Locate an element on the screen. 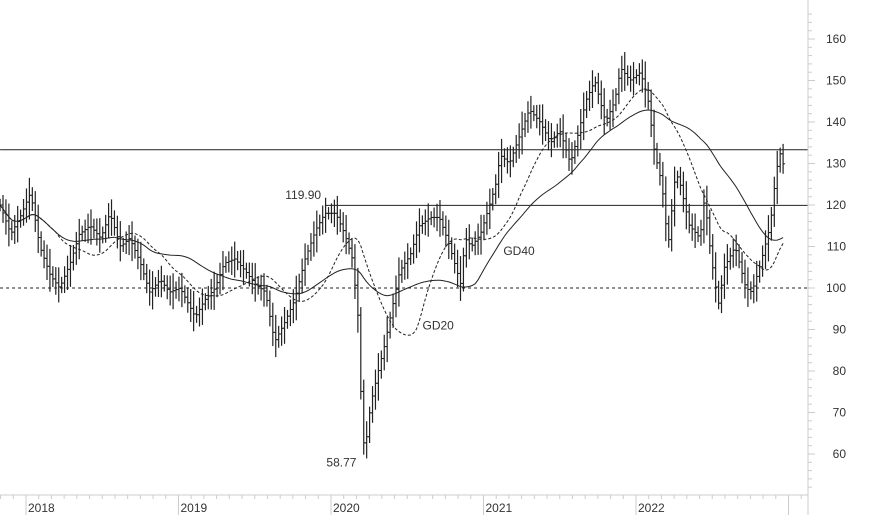 Image resolution: width=874 pixels, height=515 pixels. y-axis: 60 70 80 90 100 110 120 130 140 150 160 is located at coordinates (827, 257).